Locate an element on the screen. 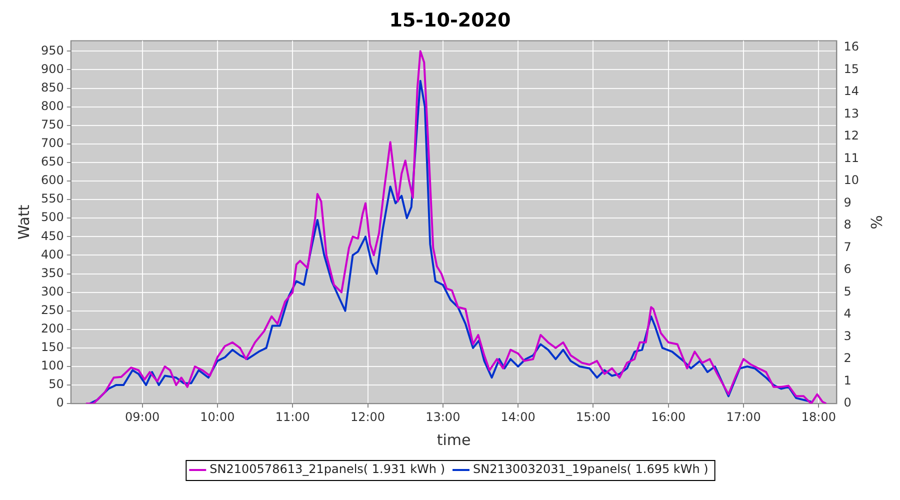 The width and height of the screenshot is (900, 500). x-tick-label: 12:00 is located at coordinates (368, 417).